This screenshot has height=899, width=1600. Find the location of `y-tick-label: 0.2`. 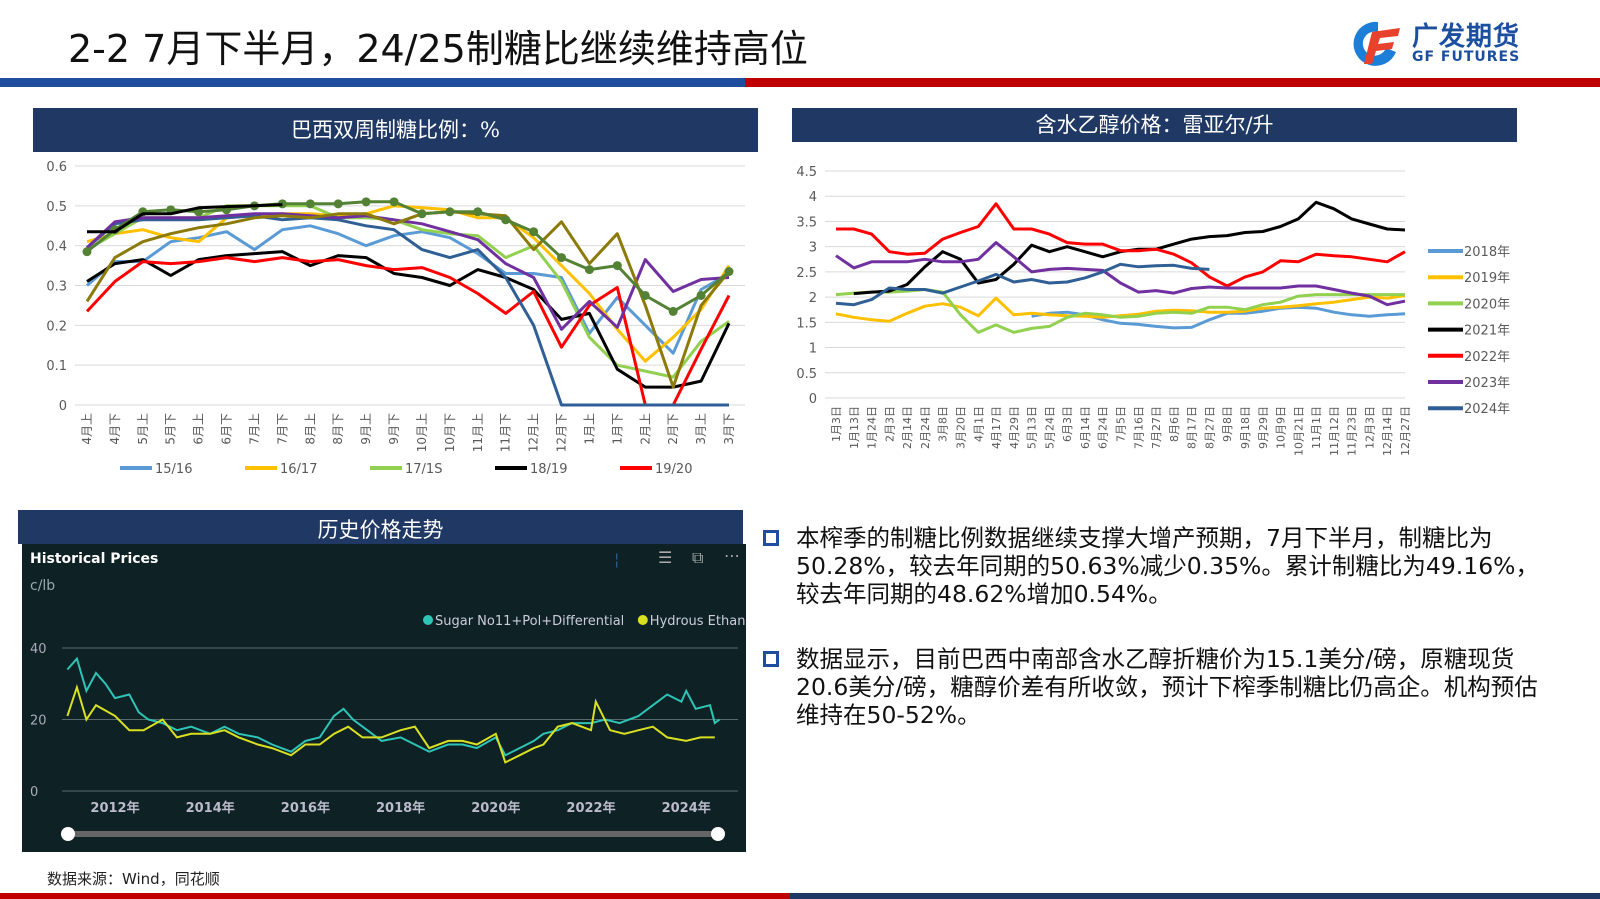

y-tick-label: 0.2 is located at coordinates (56, 326).